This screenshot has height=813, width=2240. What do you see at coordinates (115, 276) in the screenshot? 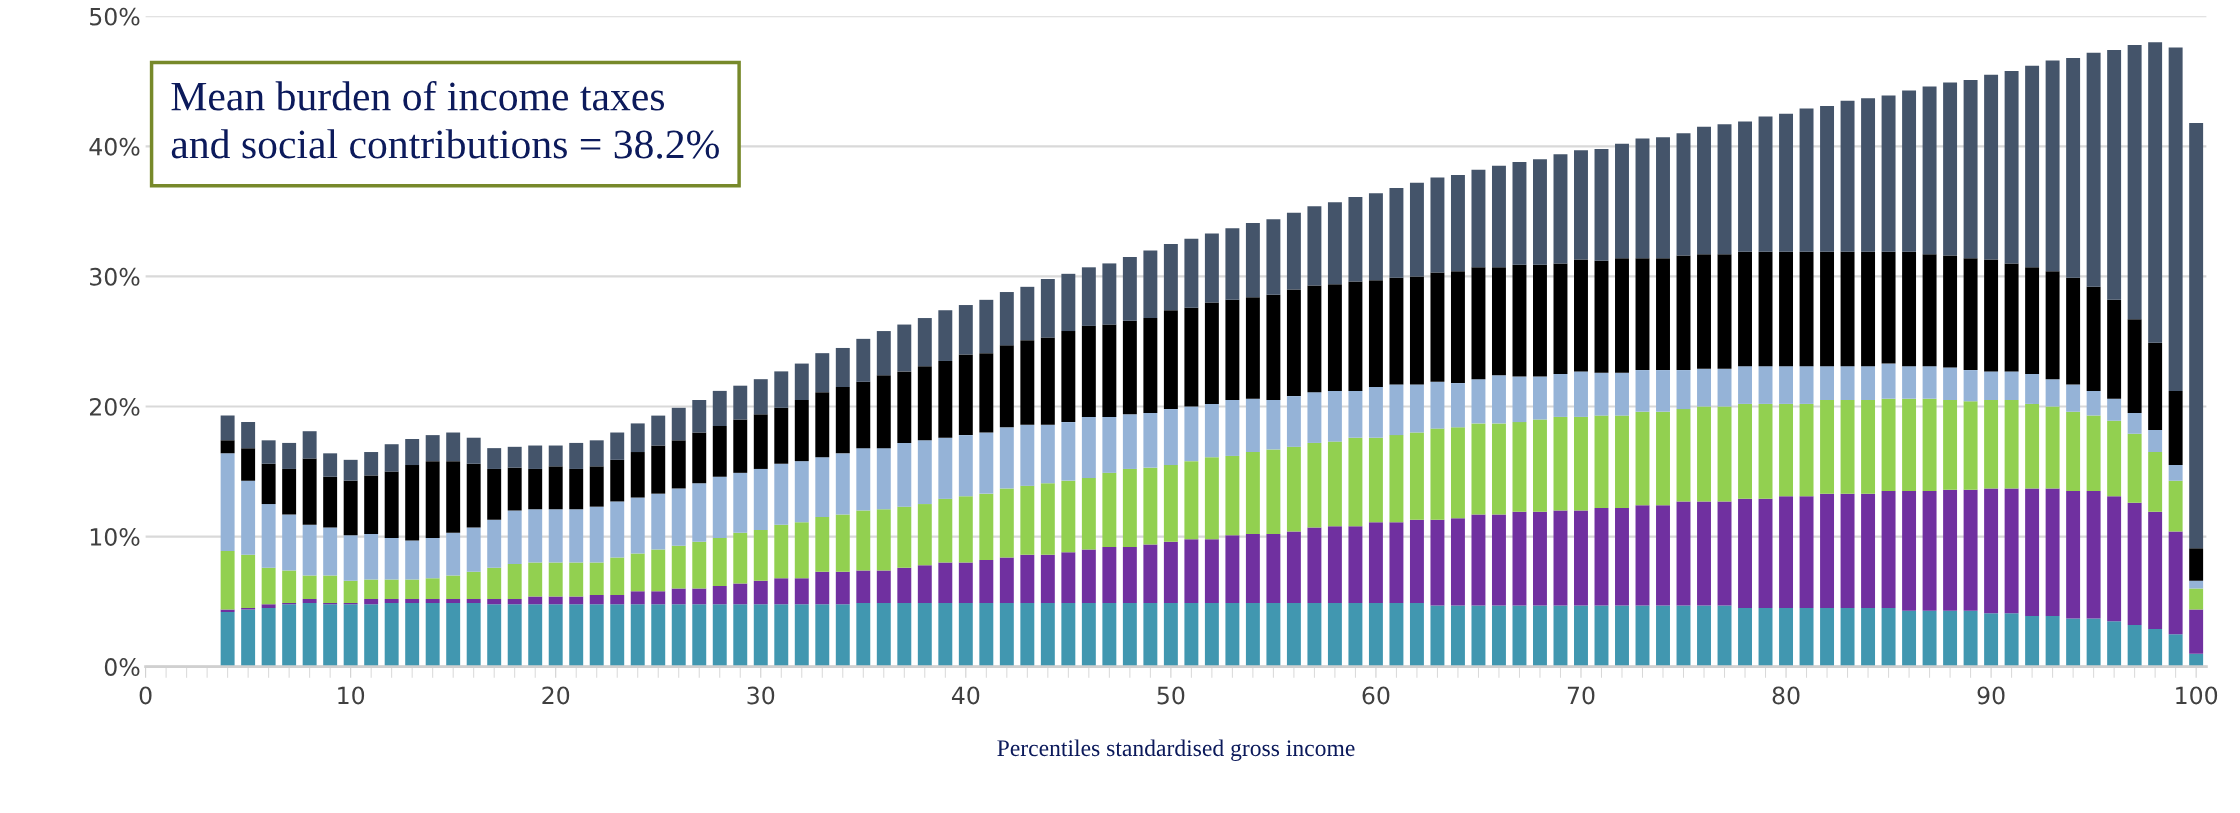
I see `y-tick-label: 30%` at bounding box center [115, 276].